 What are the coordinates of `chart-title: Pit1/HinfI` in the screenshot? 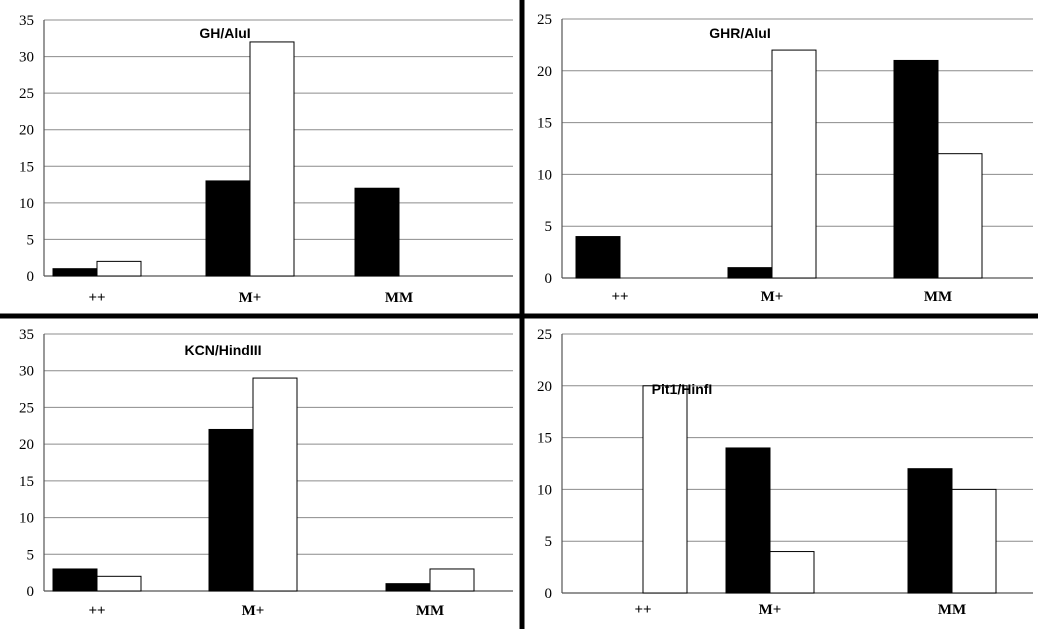 It's located at (682, 389).